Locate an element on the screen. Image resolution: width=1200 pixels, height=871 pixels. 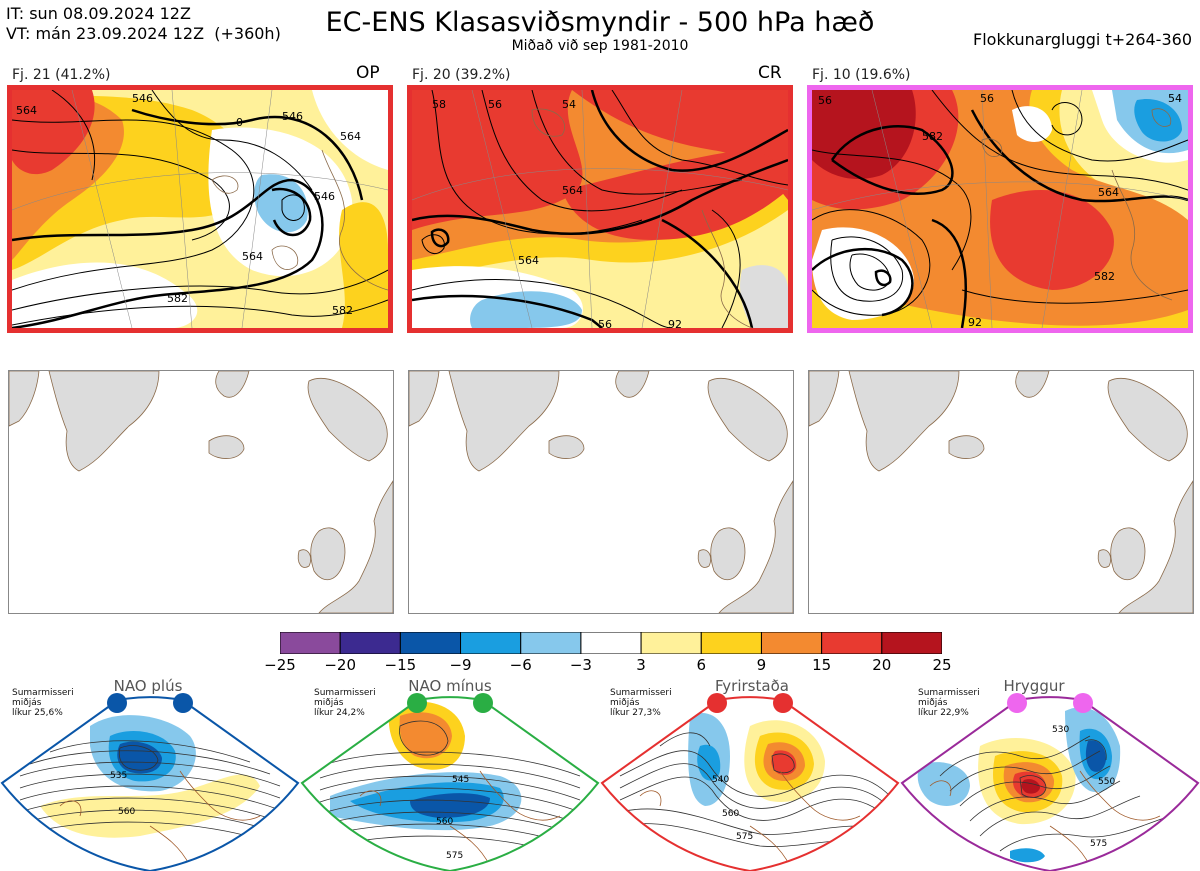
contour-label: 540 is located at coordinates (720, 780).